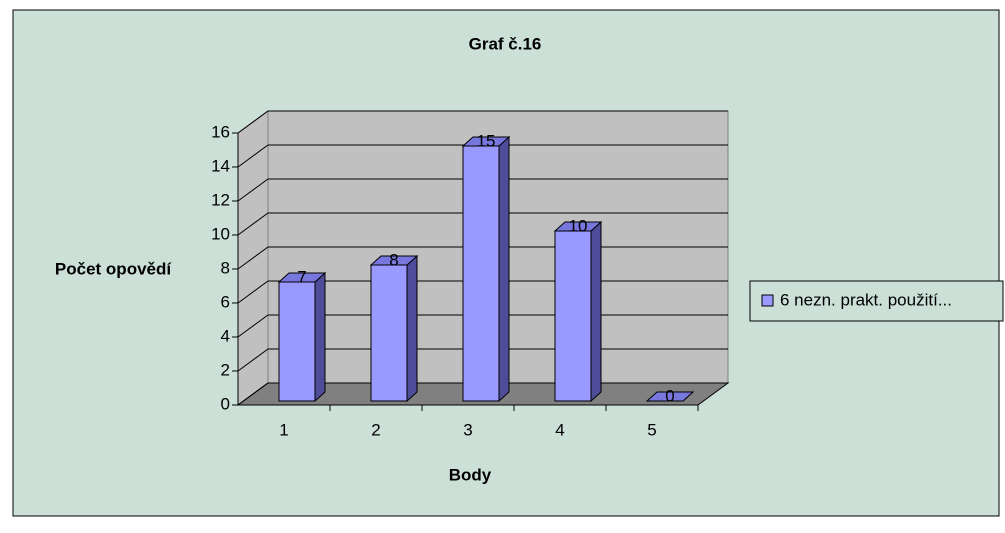 Image resolution: width=1005 pixels, height=533 pixels. Describe the element at coordinates (283, 429) in the screenshot. I see `x-tick-label: 1` at that location.